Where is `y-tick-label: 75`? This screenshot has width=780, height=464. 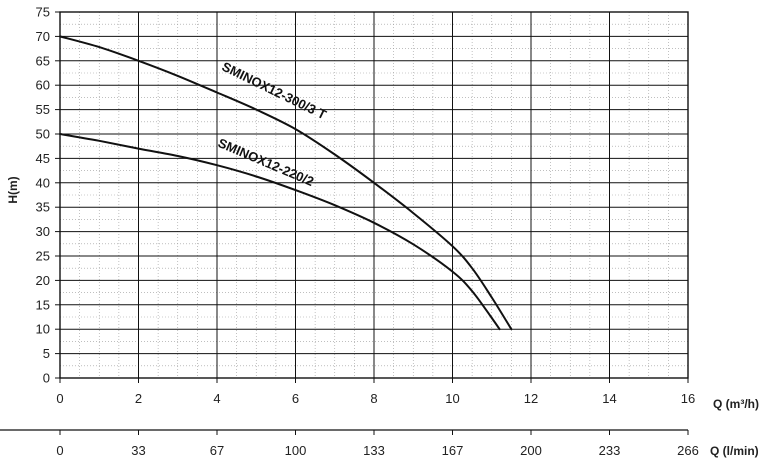 y-tick-label: 75 is located at coordinates (43, 12).